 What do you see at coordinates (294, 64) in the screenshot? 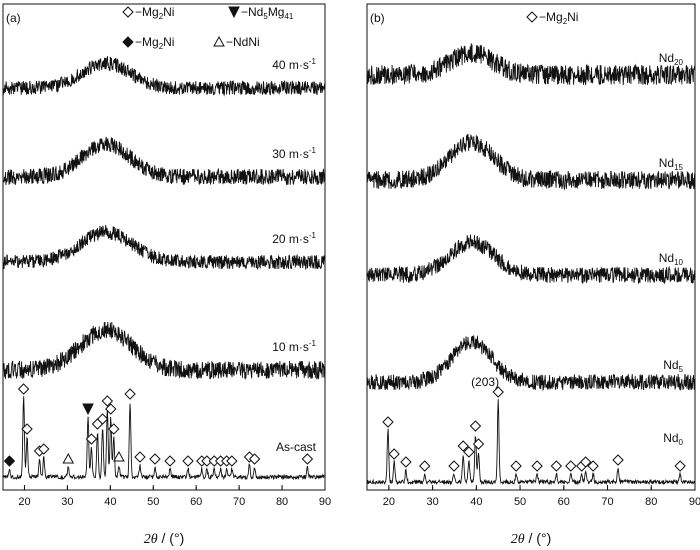
I see `series-label: 40 m·s-1` at bounding box center [294, 64].